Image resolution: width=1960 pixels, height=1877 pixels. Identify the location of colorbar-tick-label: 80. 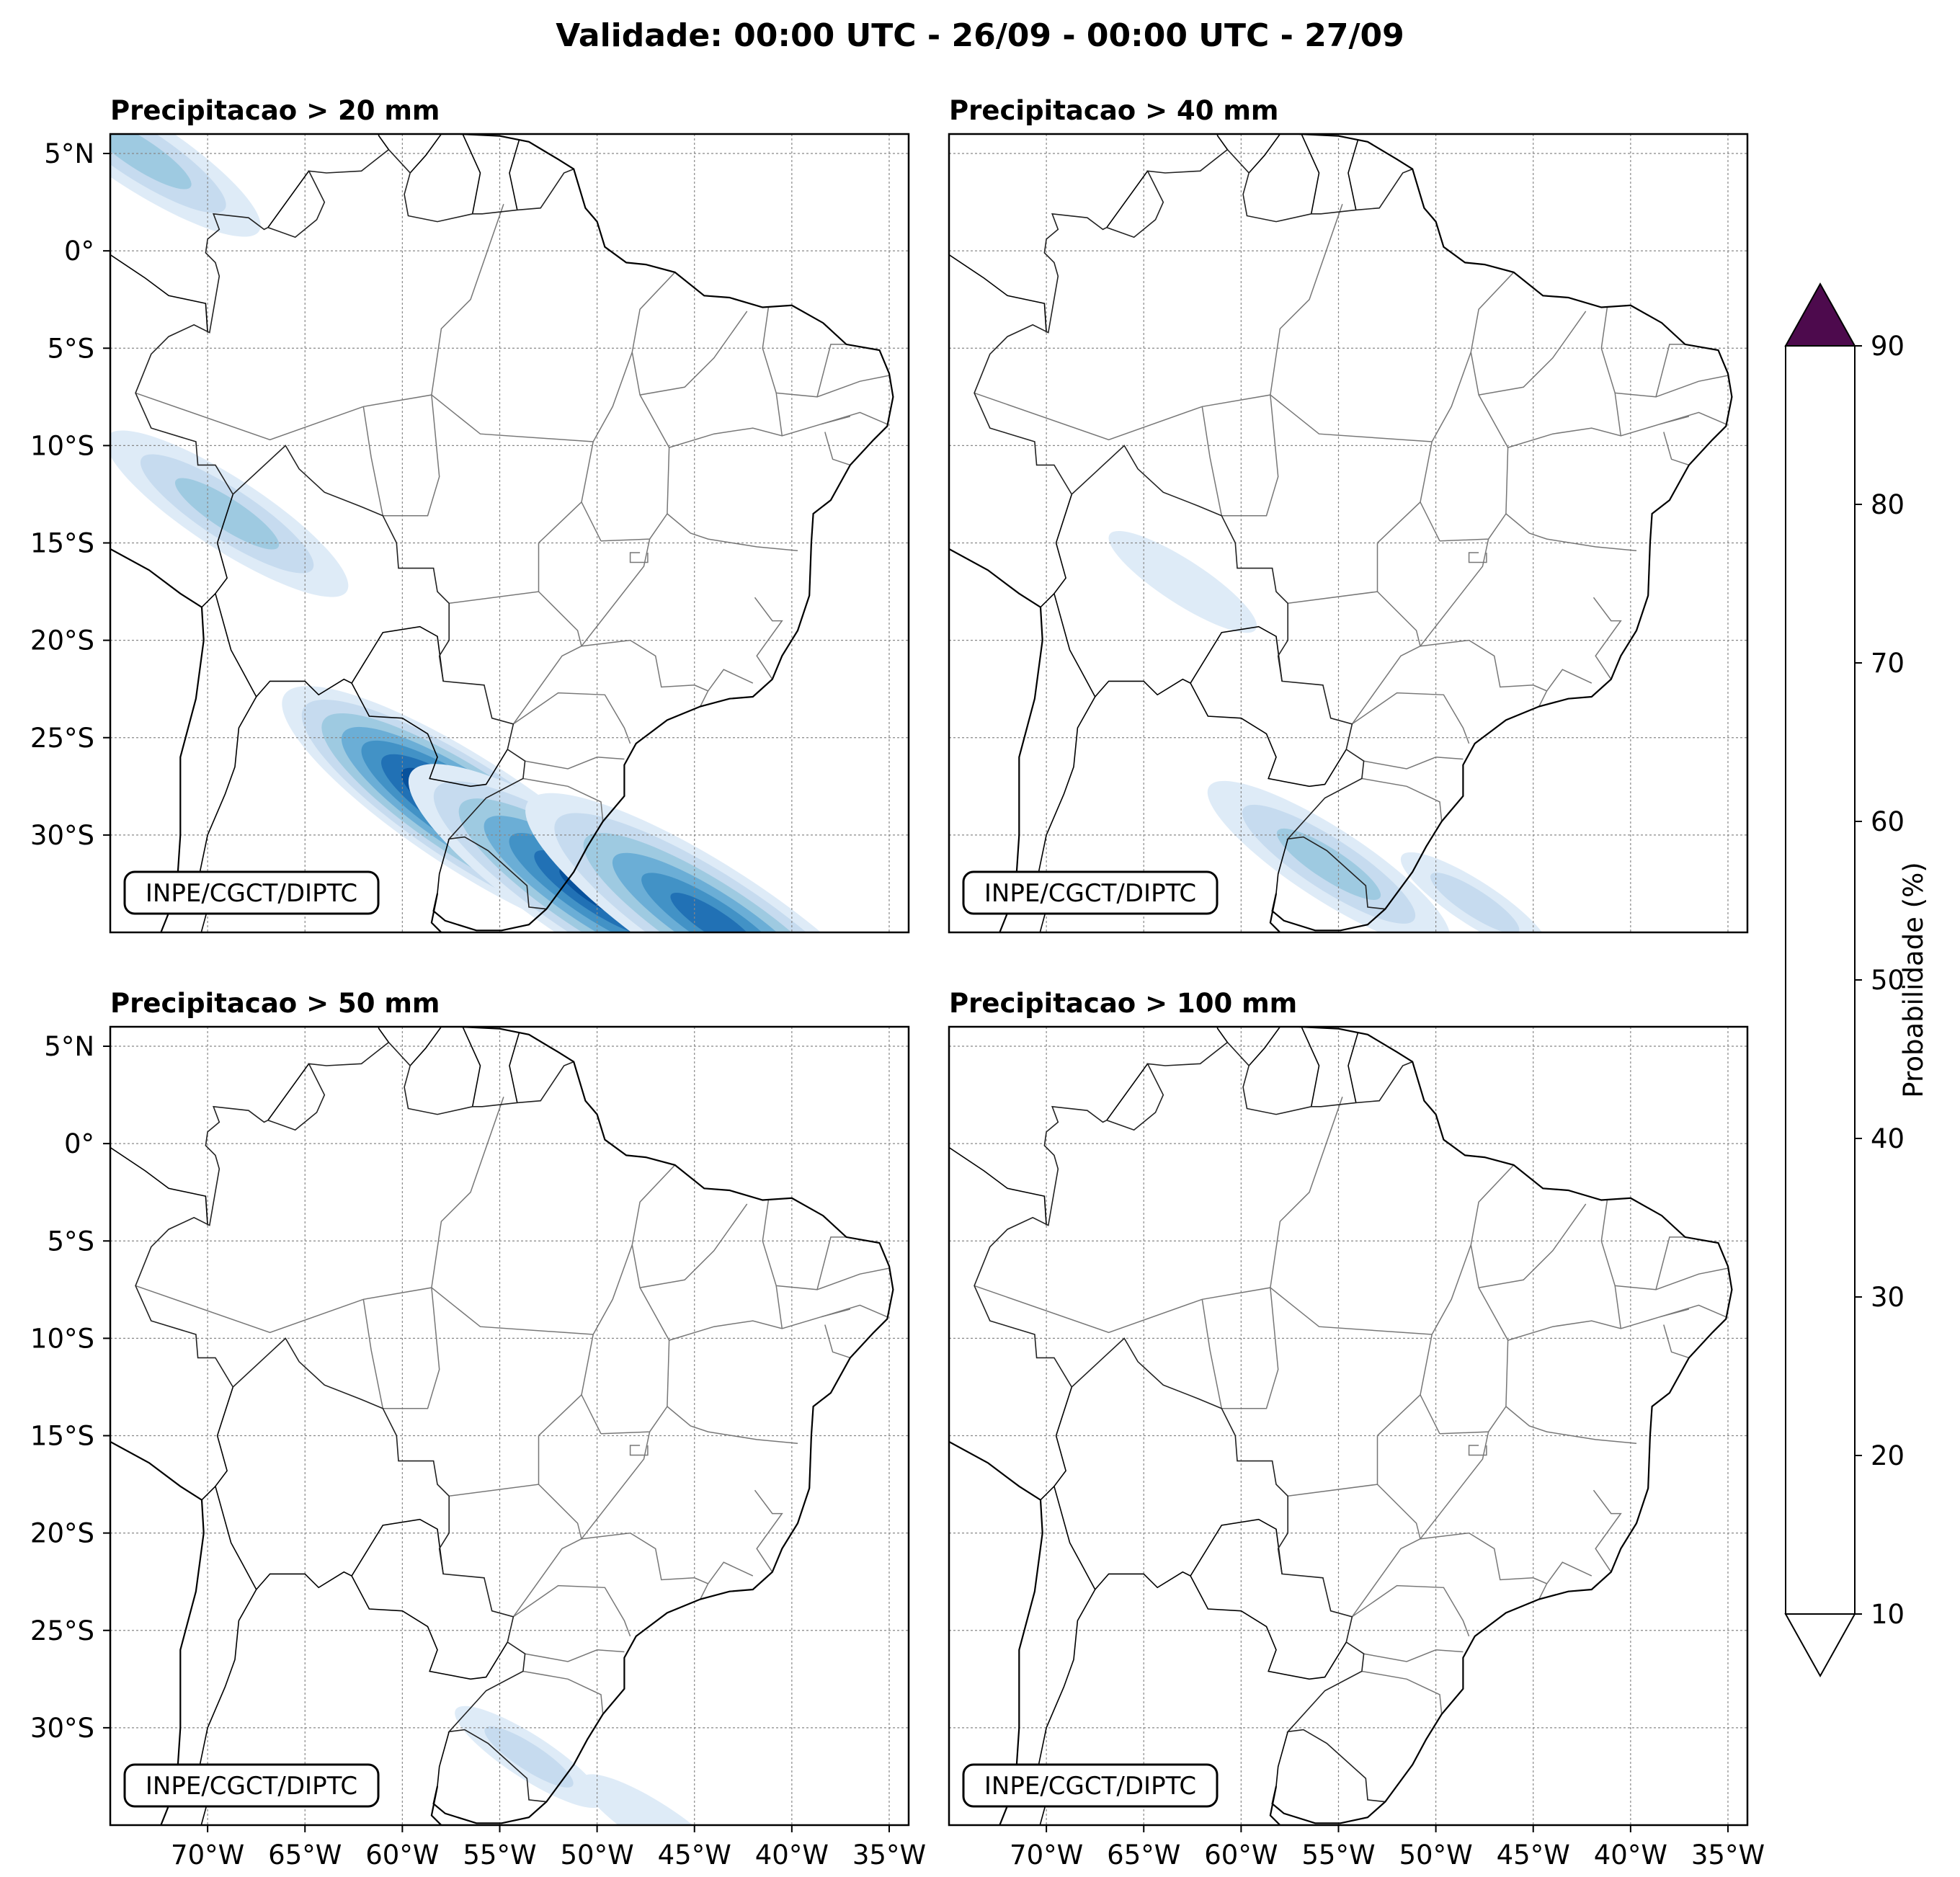
(1888, 504).